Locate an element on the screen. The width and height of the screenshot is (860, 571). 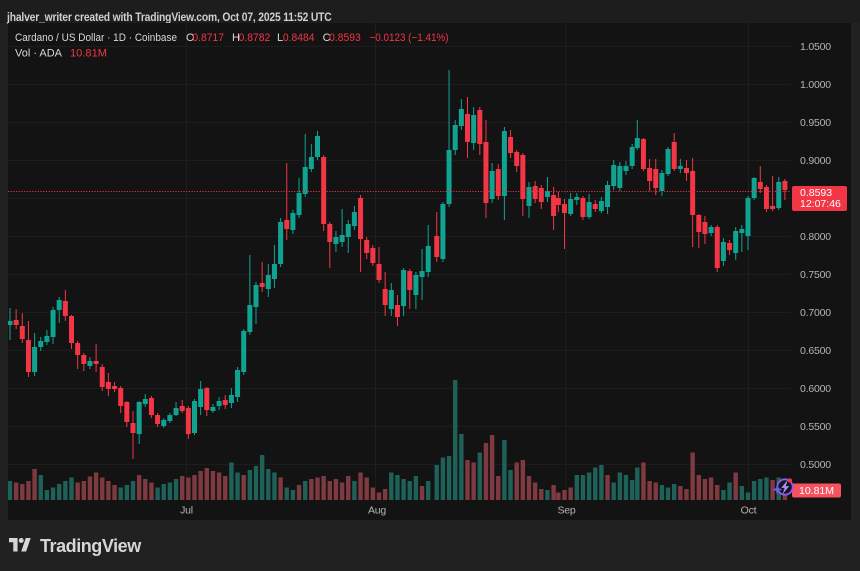
svg-text: Aug is located at coordinates (377, 511).